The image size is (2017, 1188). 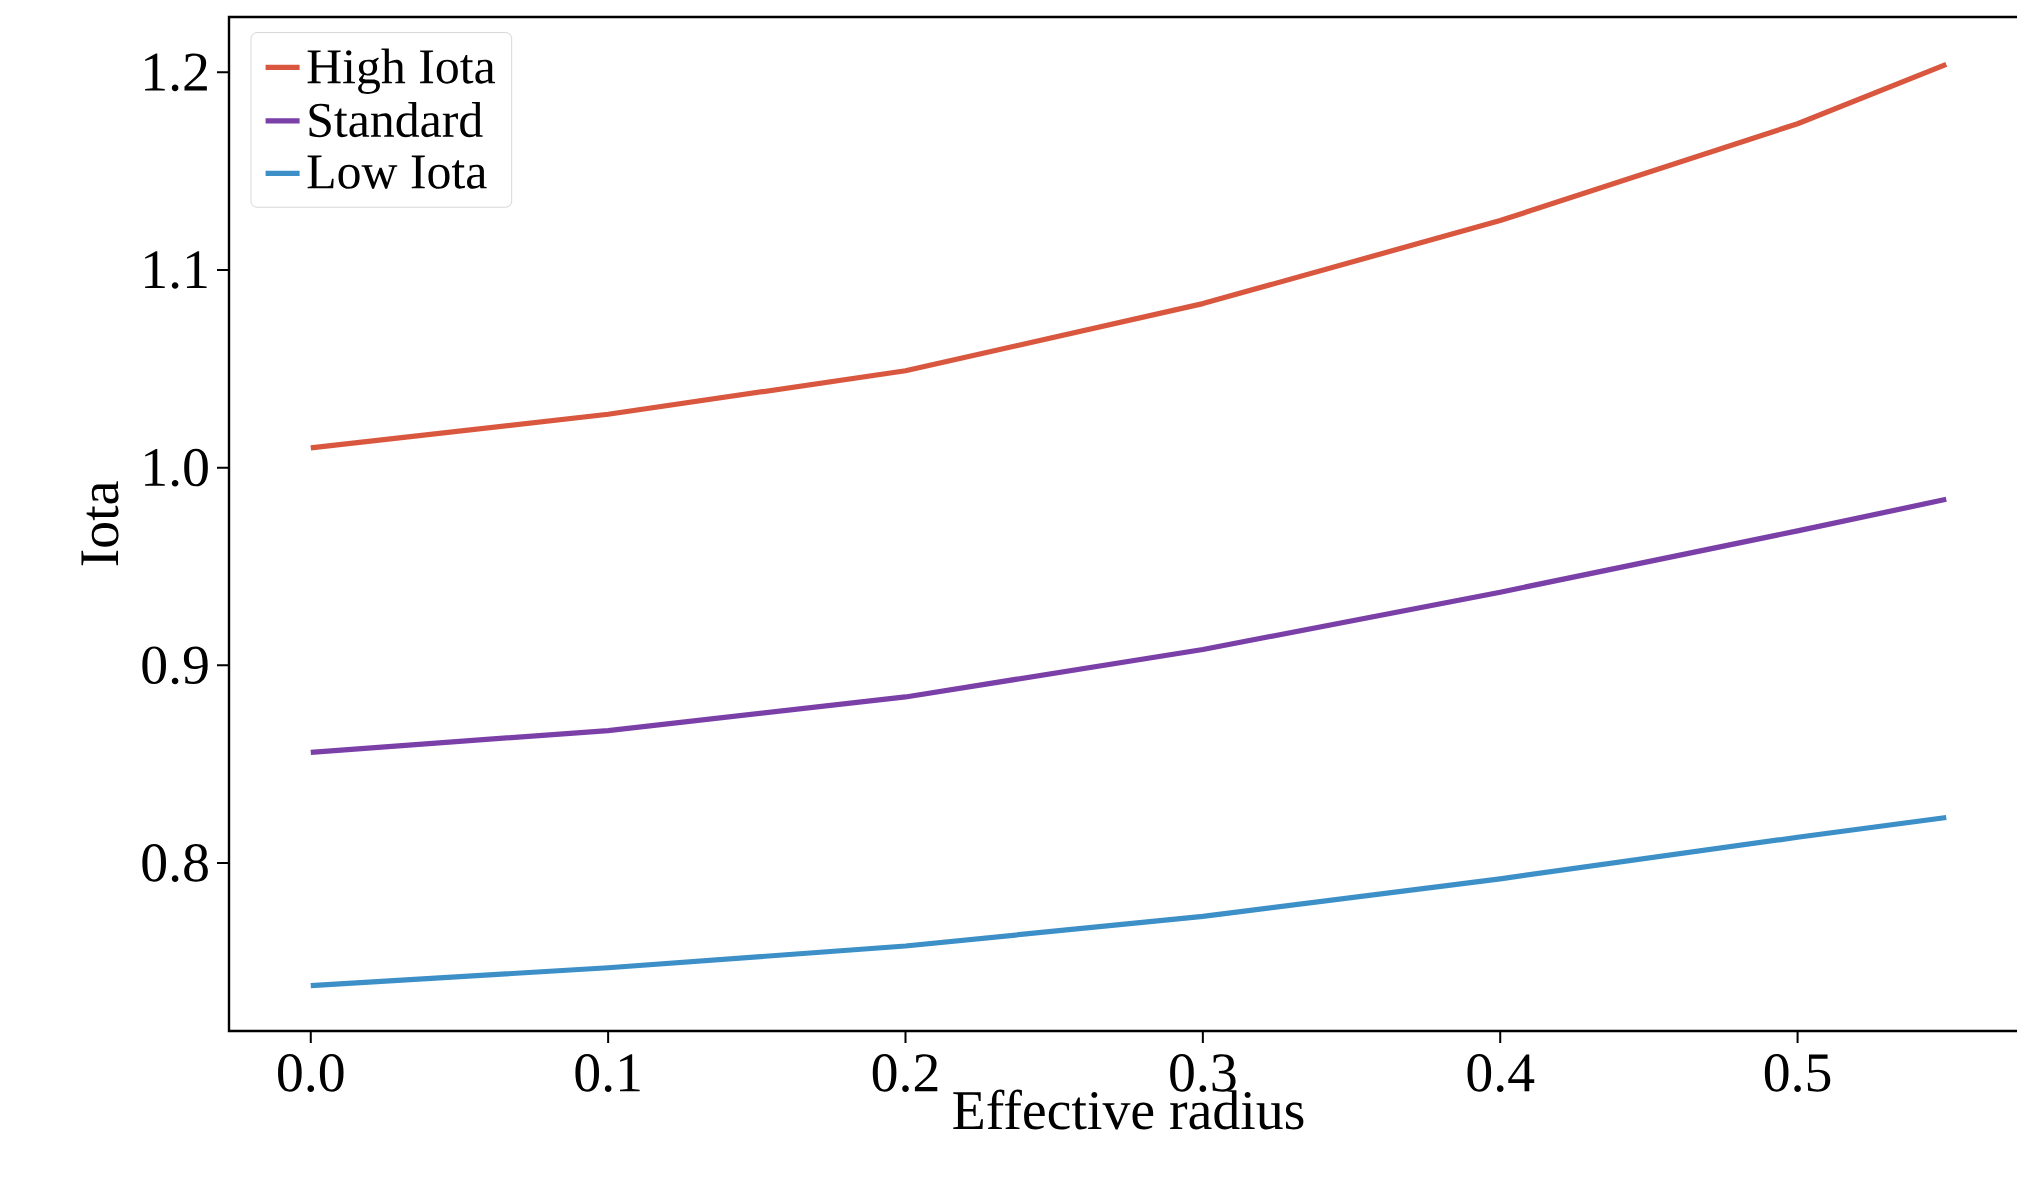 What do you see at coordinates (311, 1073) in the screenshot?
I see `x-tick-label: 0.0` at bounding box center [311, 1073].